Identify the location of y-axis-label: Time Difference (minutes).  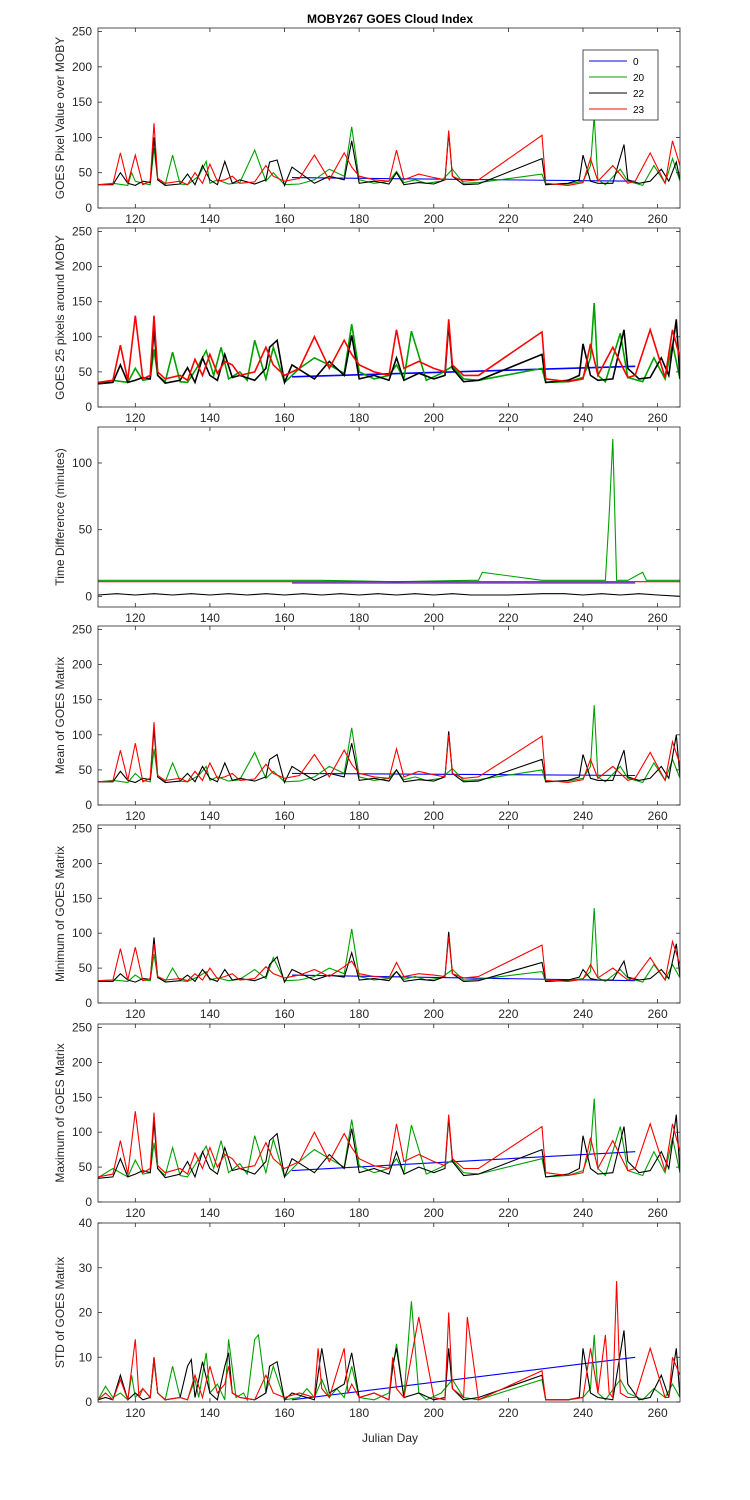
(60, 516).